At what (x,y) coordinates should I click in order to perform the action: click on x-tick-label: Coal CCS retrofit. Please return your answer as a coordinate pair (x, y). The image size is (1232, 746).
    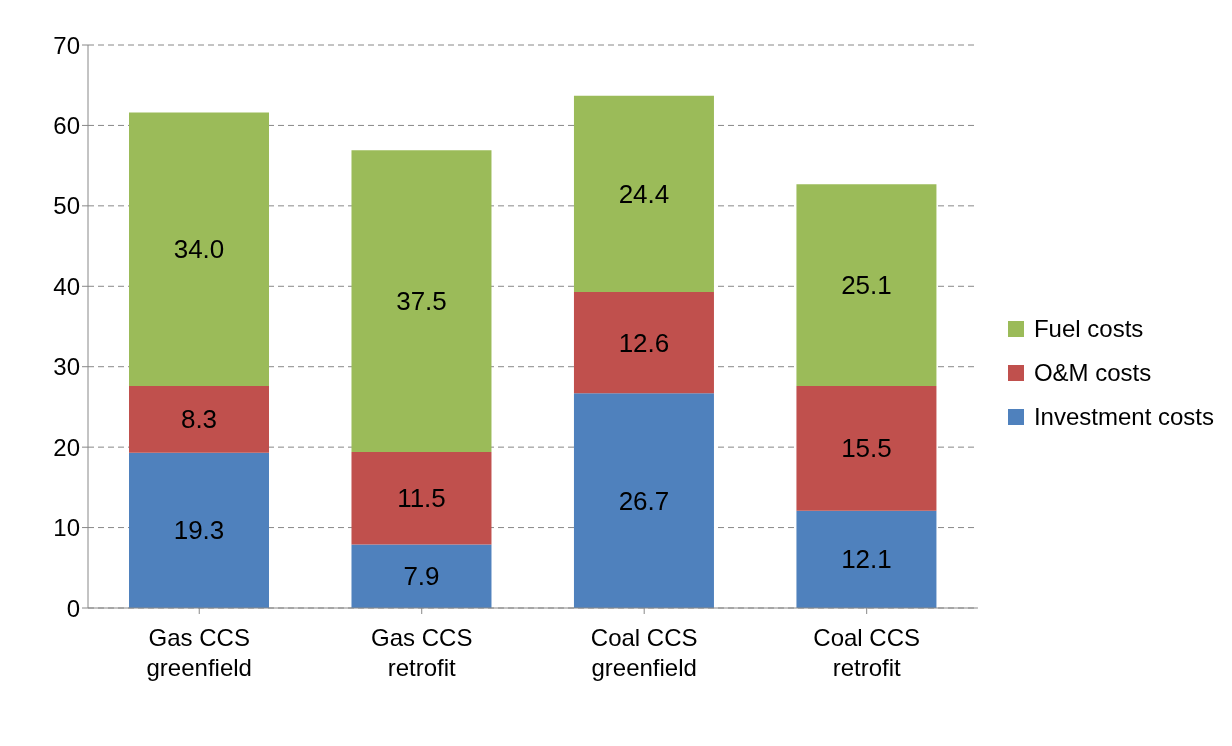
    Looking at the image, I should click on (867, 652).